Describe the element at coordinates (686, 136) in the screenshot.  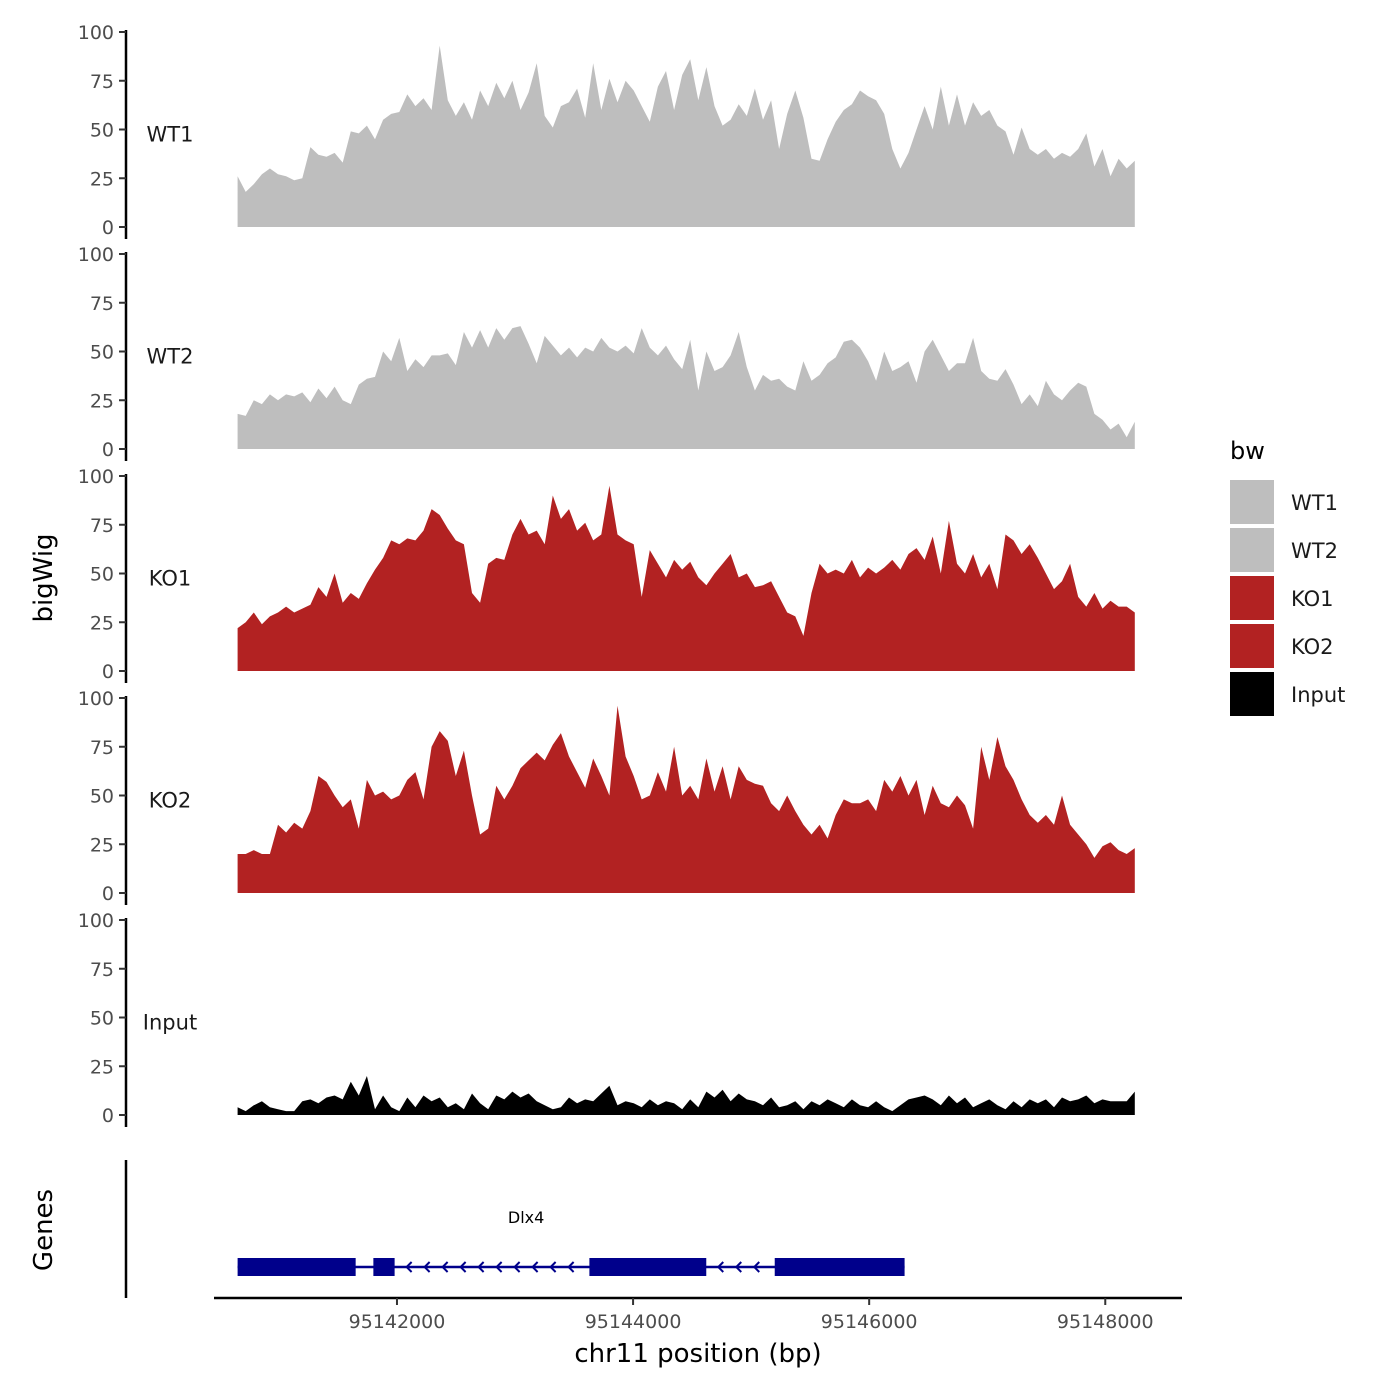
I see `coverage-area-wt1` at that location.